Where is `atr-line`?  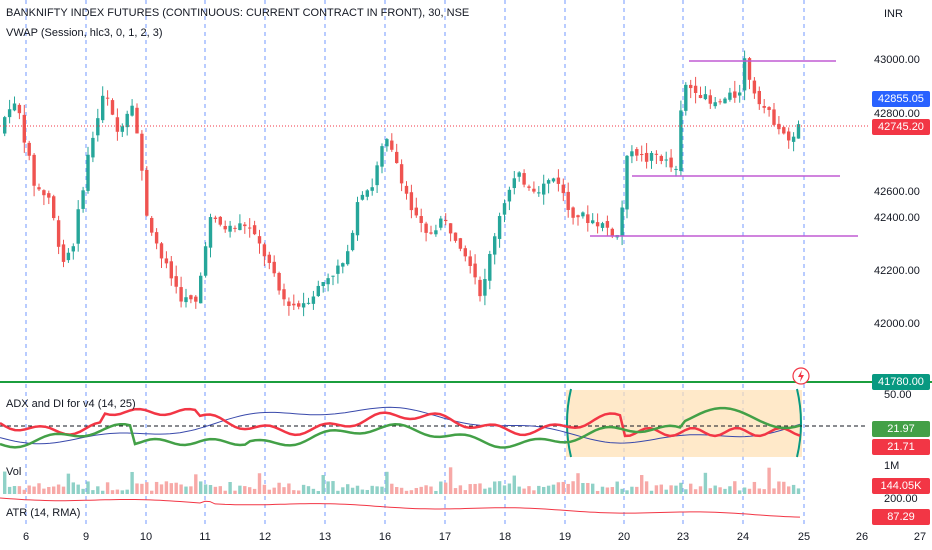
atr-line is located at coordinates (400, 507).